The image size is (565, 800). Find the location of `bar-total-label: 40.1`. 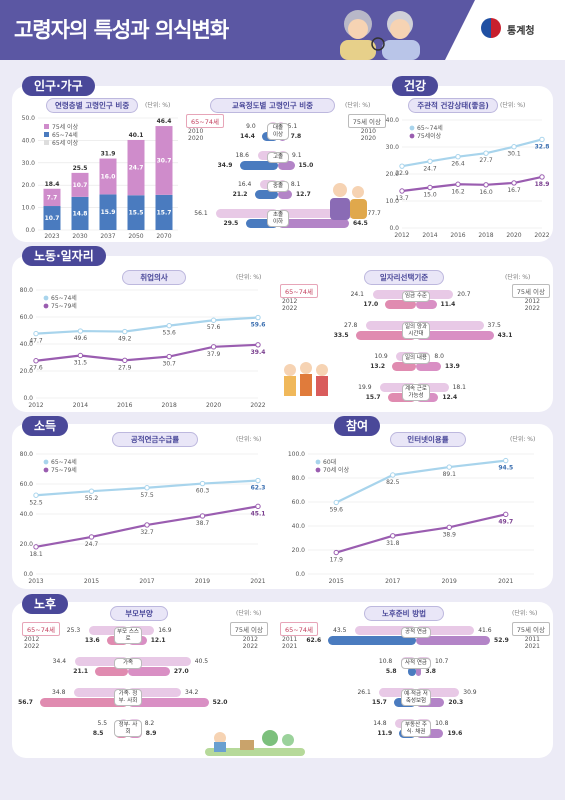

bar-total-label: 40.1 is located at coordinates (136, 135).